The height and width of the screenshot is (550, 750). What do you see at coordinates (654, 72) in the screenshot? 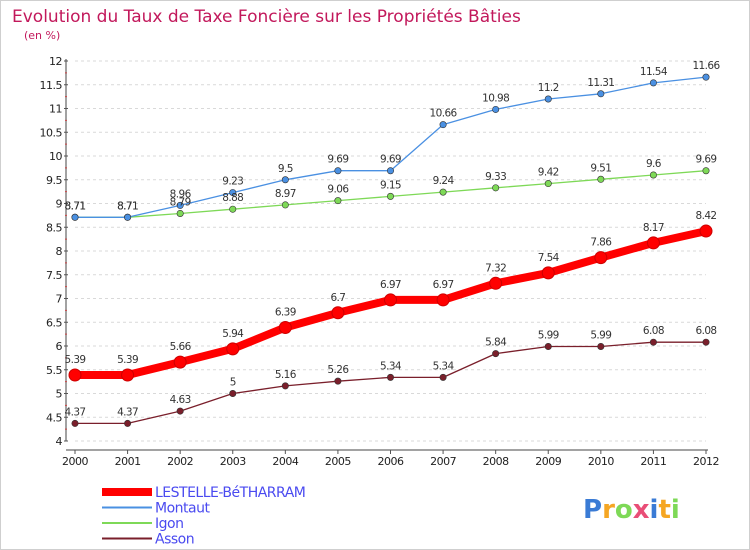
I see `data-label: 11.54` at bounding box center [654, 72].